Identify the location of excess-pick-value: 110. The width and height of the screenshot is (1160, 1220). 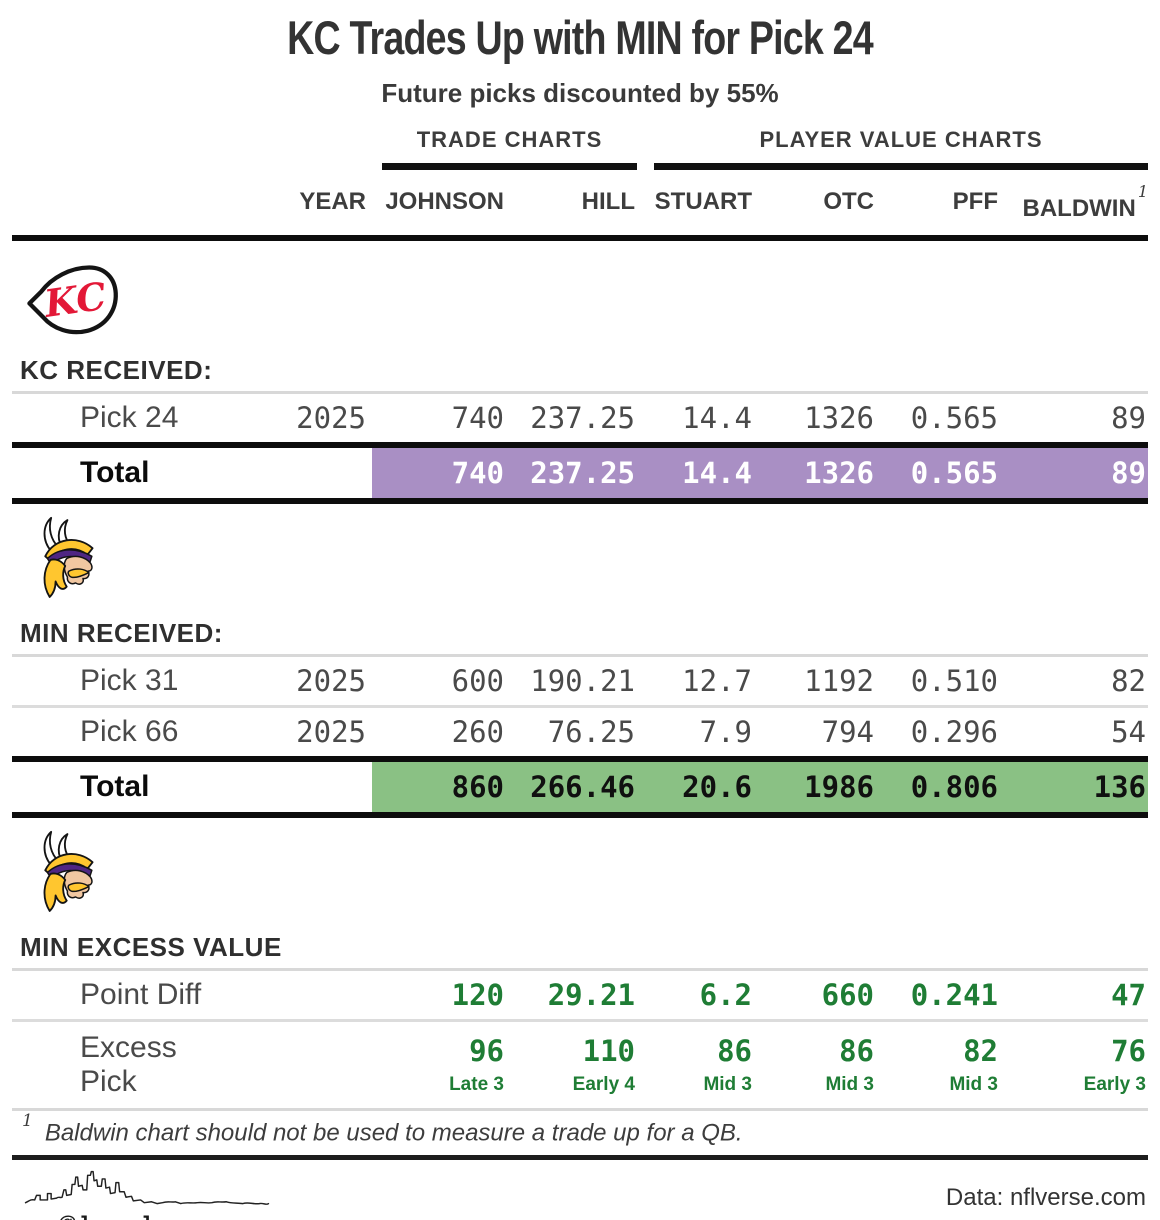
(608, 1051).